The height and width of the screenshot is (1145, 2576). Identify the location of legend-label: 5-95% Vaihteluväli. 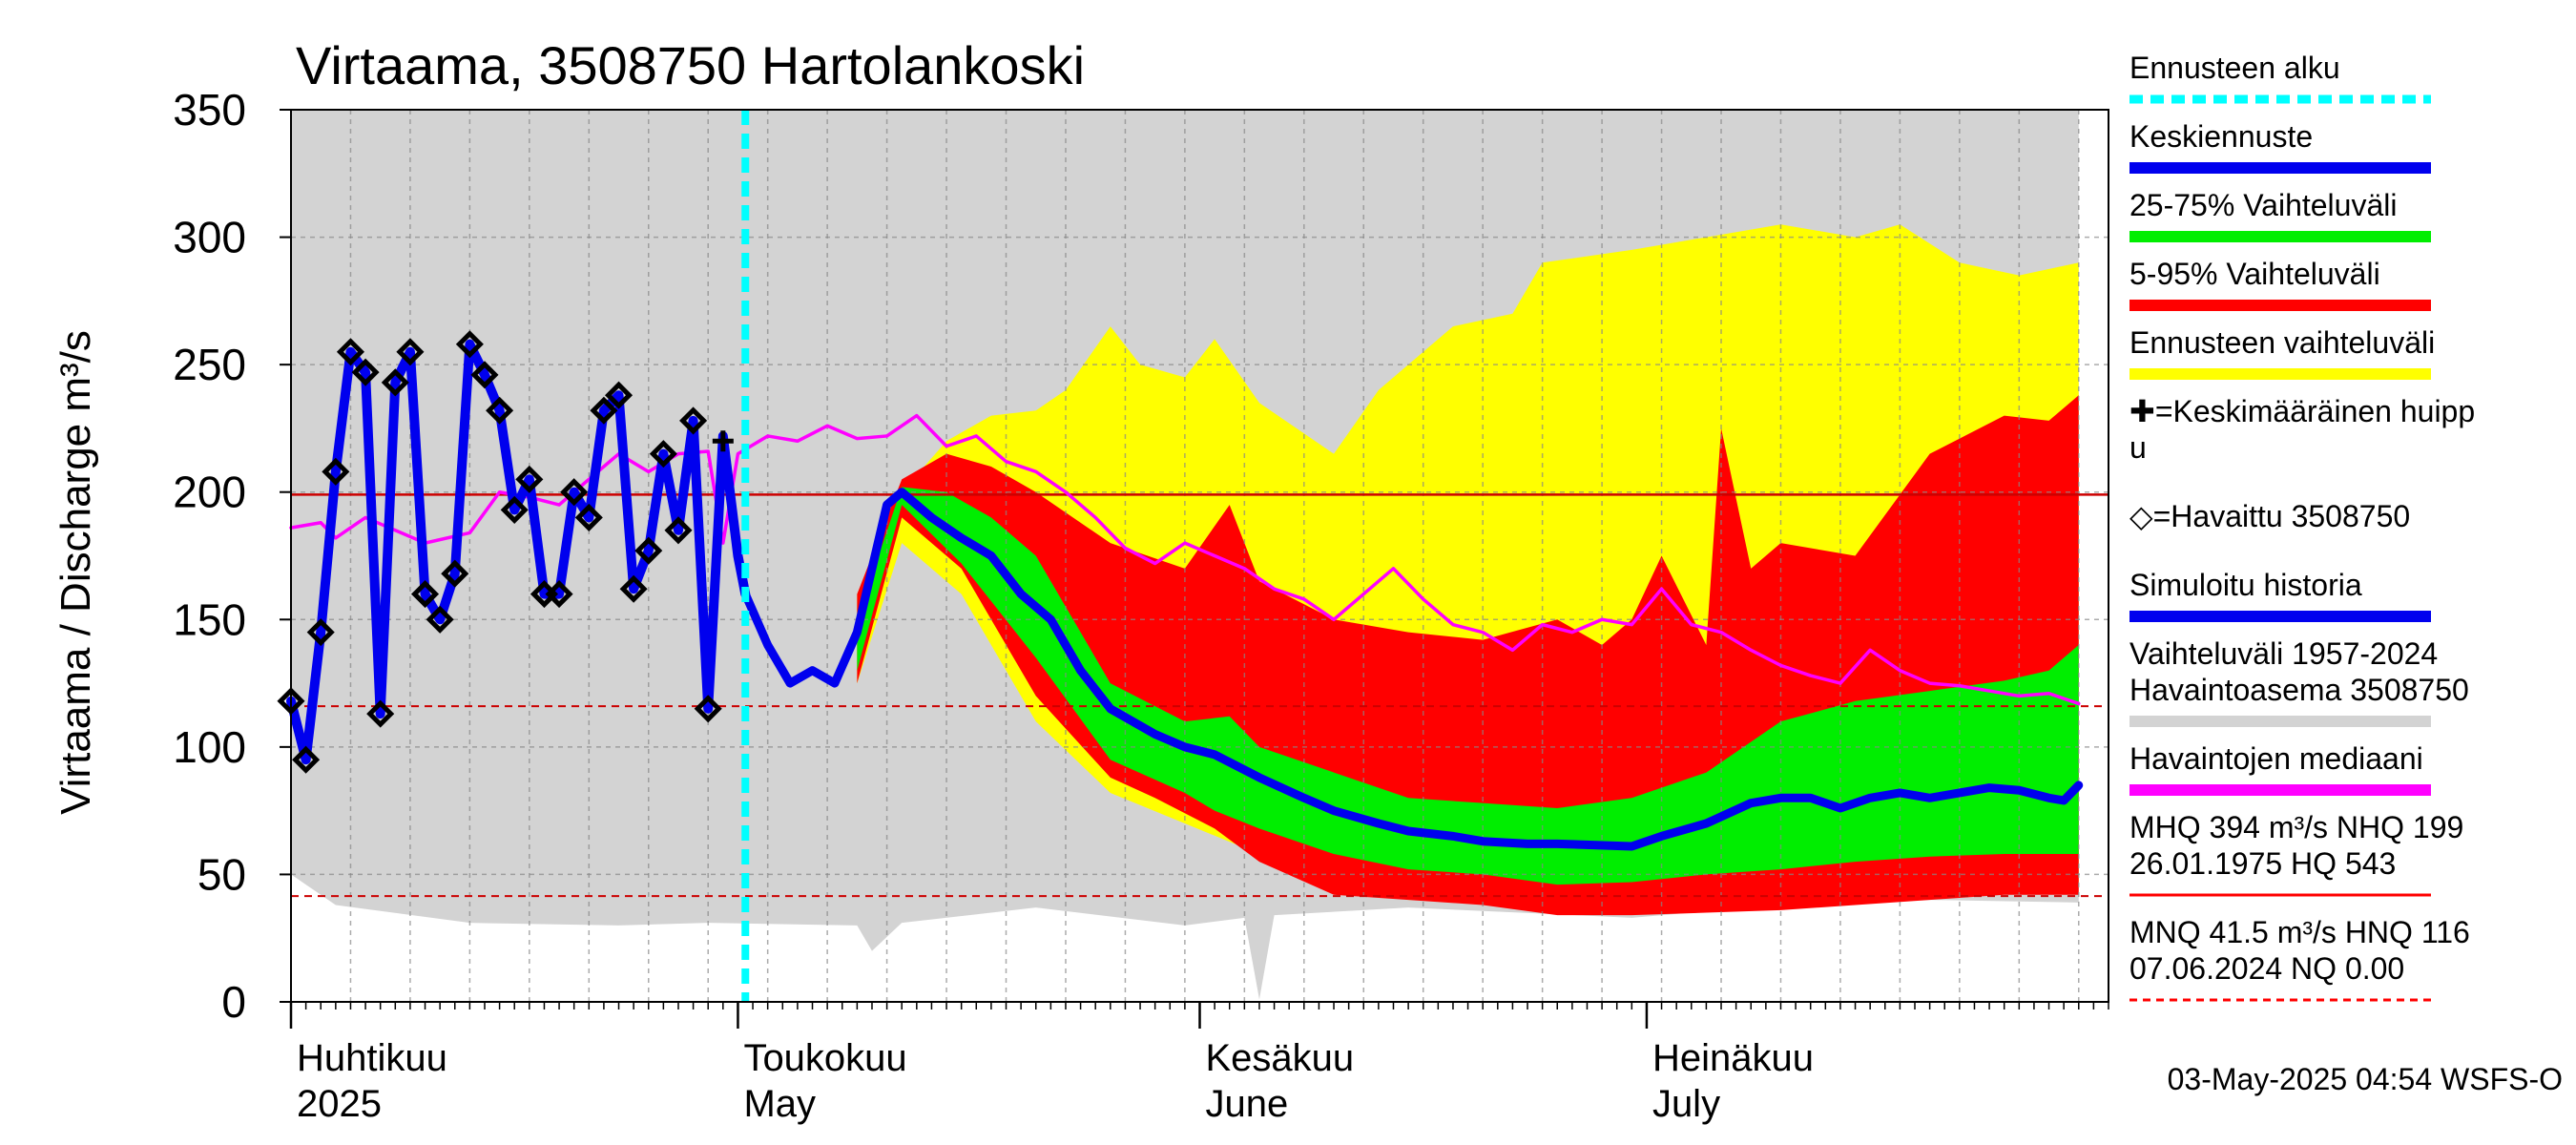
(2254, 274).